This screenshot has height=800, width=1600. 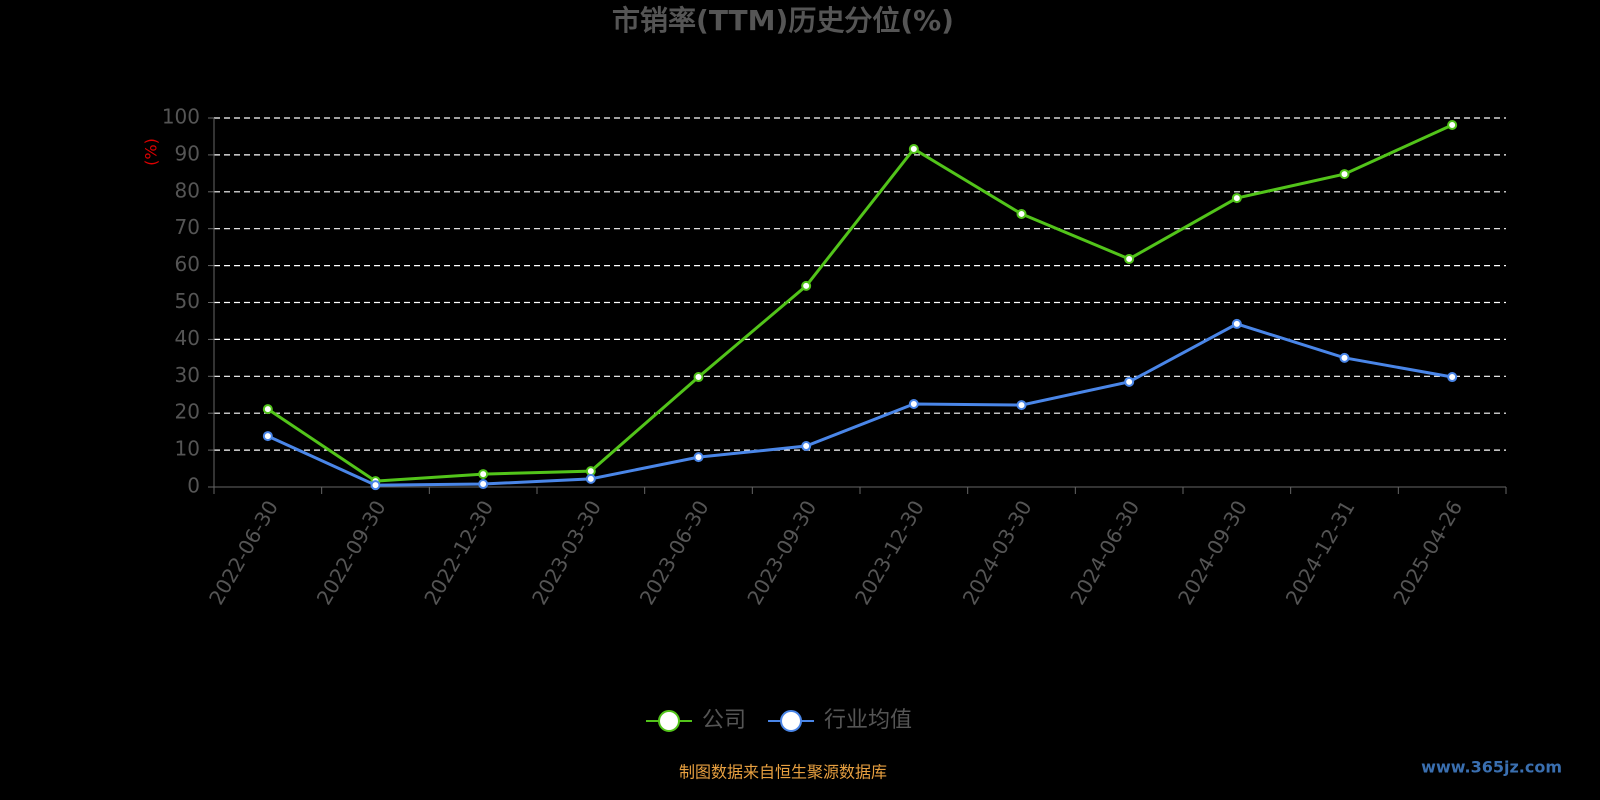 I want to click on watermark: www.365jz.com, so click(x=1491, y=767).